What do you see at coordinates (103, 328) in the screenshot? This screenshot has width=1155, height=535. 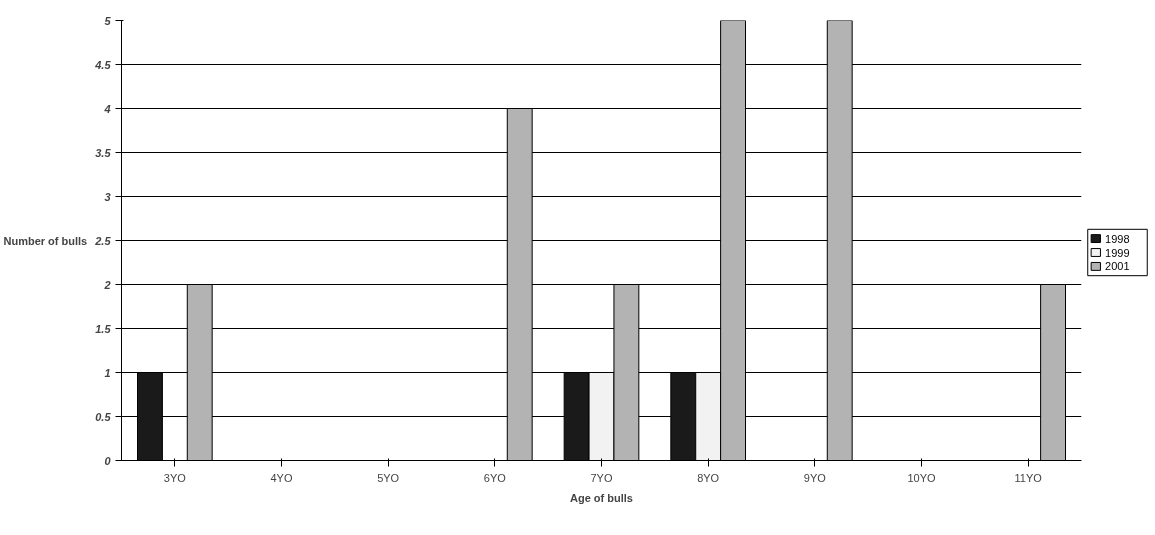 I see `y-tick-label: 1.5` at bounding box center [103, 328].